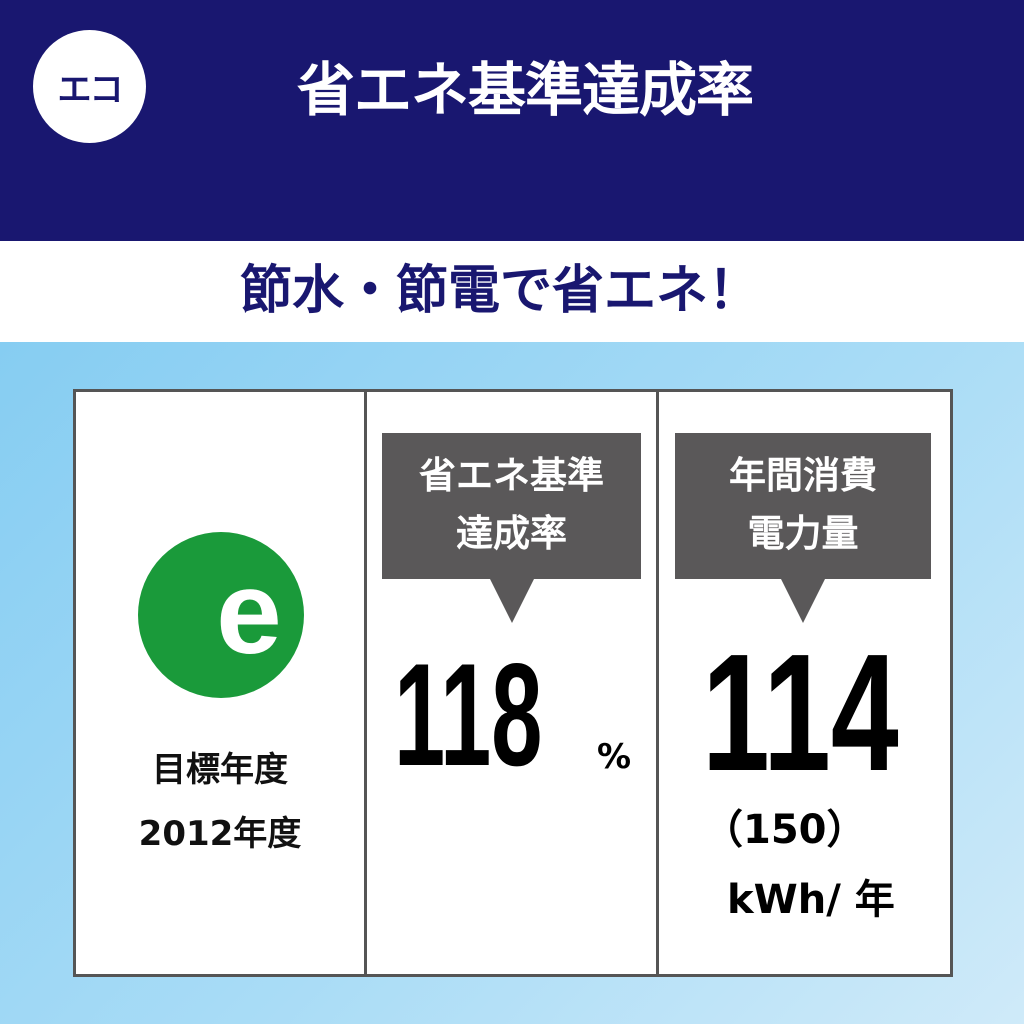 Image resolution: width=1024 pixels, height=1024 pixels. Describe the element at coordinates (803, 533) in the screenshot. I see `power-label-line2: 電力量` at that location.